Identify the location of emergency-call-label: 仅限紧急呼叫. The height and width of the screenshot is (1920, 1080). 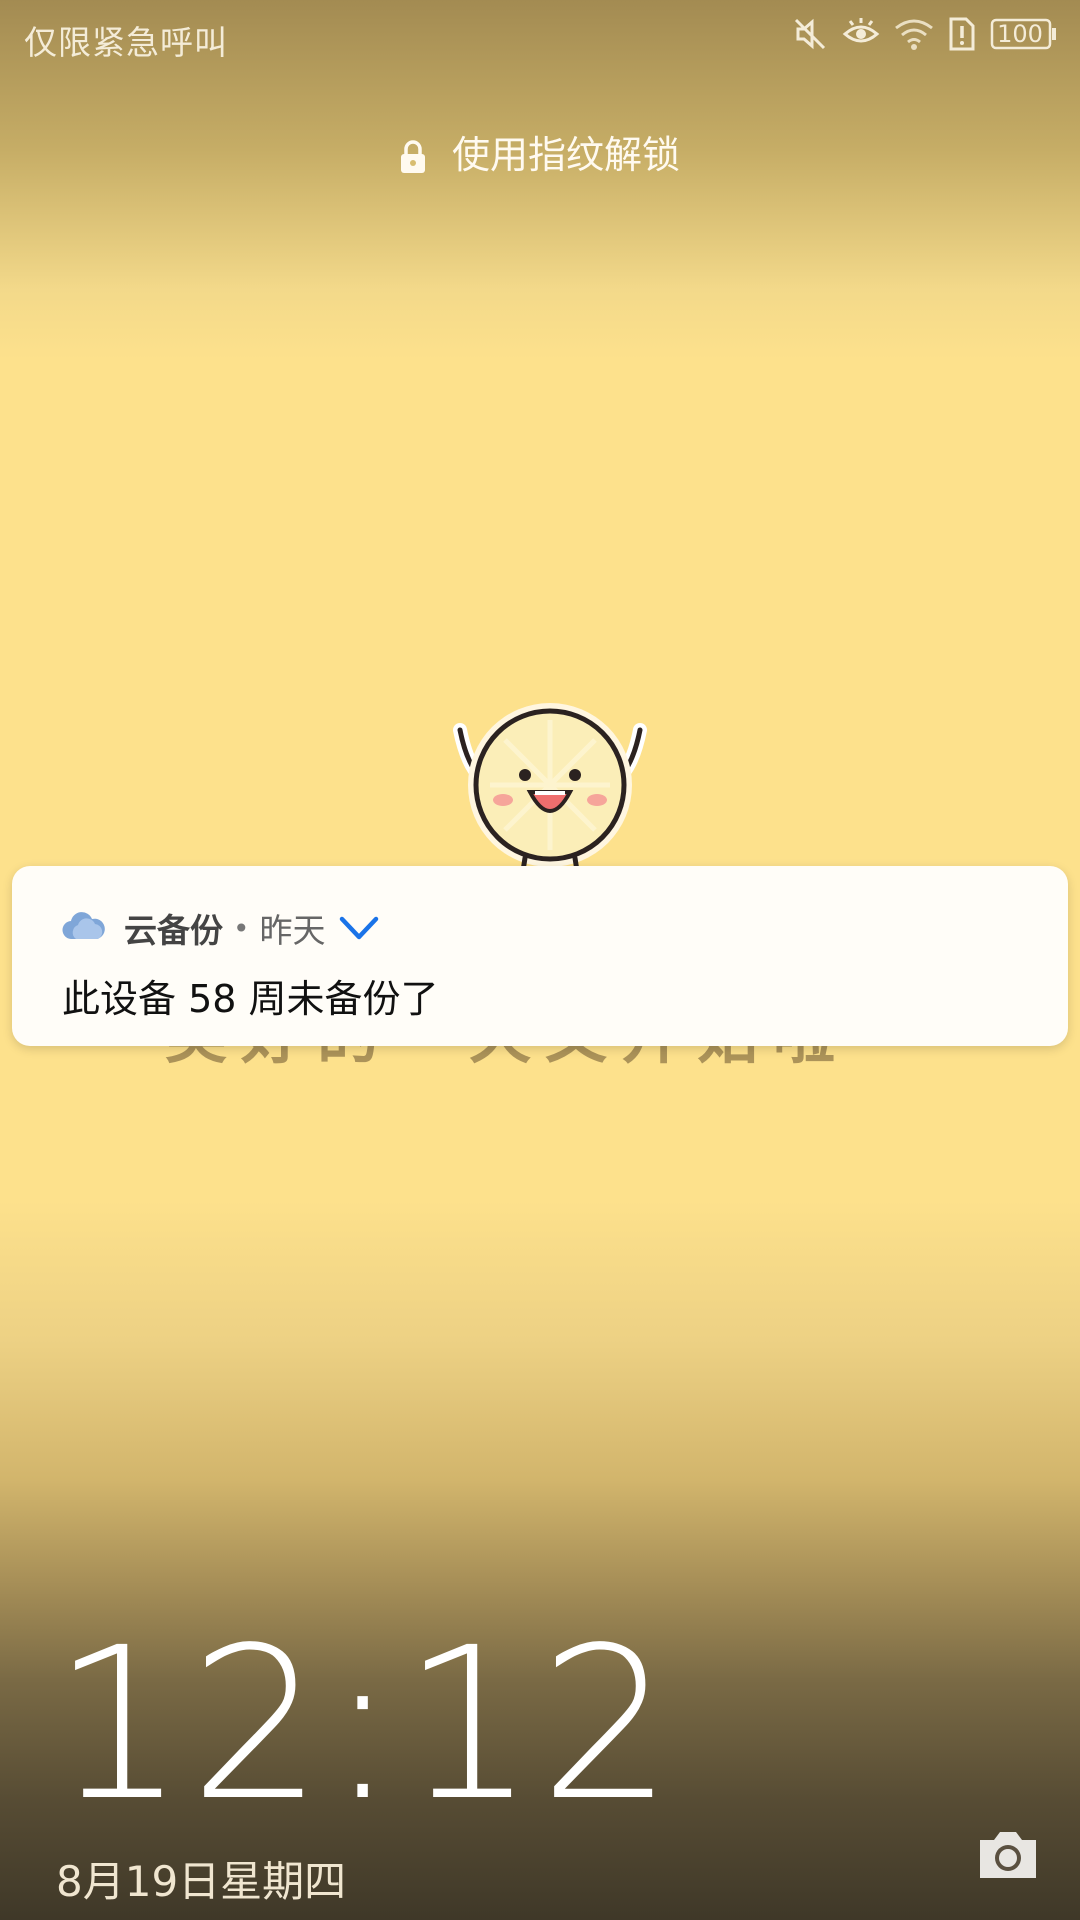
(126, 42).